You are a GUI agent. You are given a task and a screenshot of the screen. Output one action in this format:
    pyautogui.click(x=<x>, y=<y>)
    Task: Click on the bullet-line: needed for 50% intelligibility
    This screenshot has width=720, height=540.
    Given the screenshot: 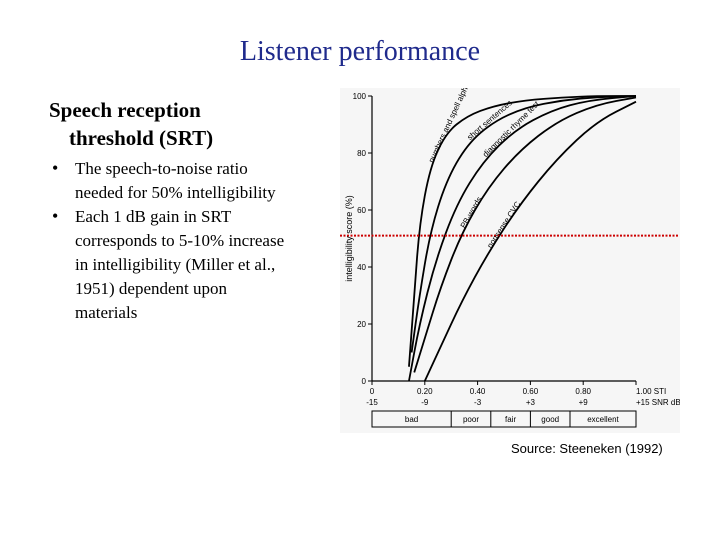 What is the action you would take?
    pyautogui.click(x=175, y=192)
    